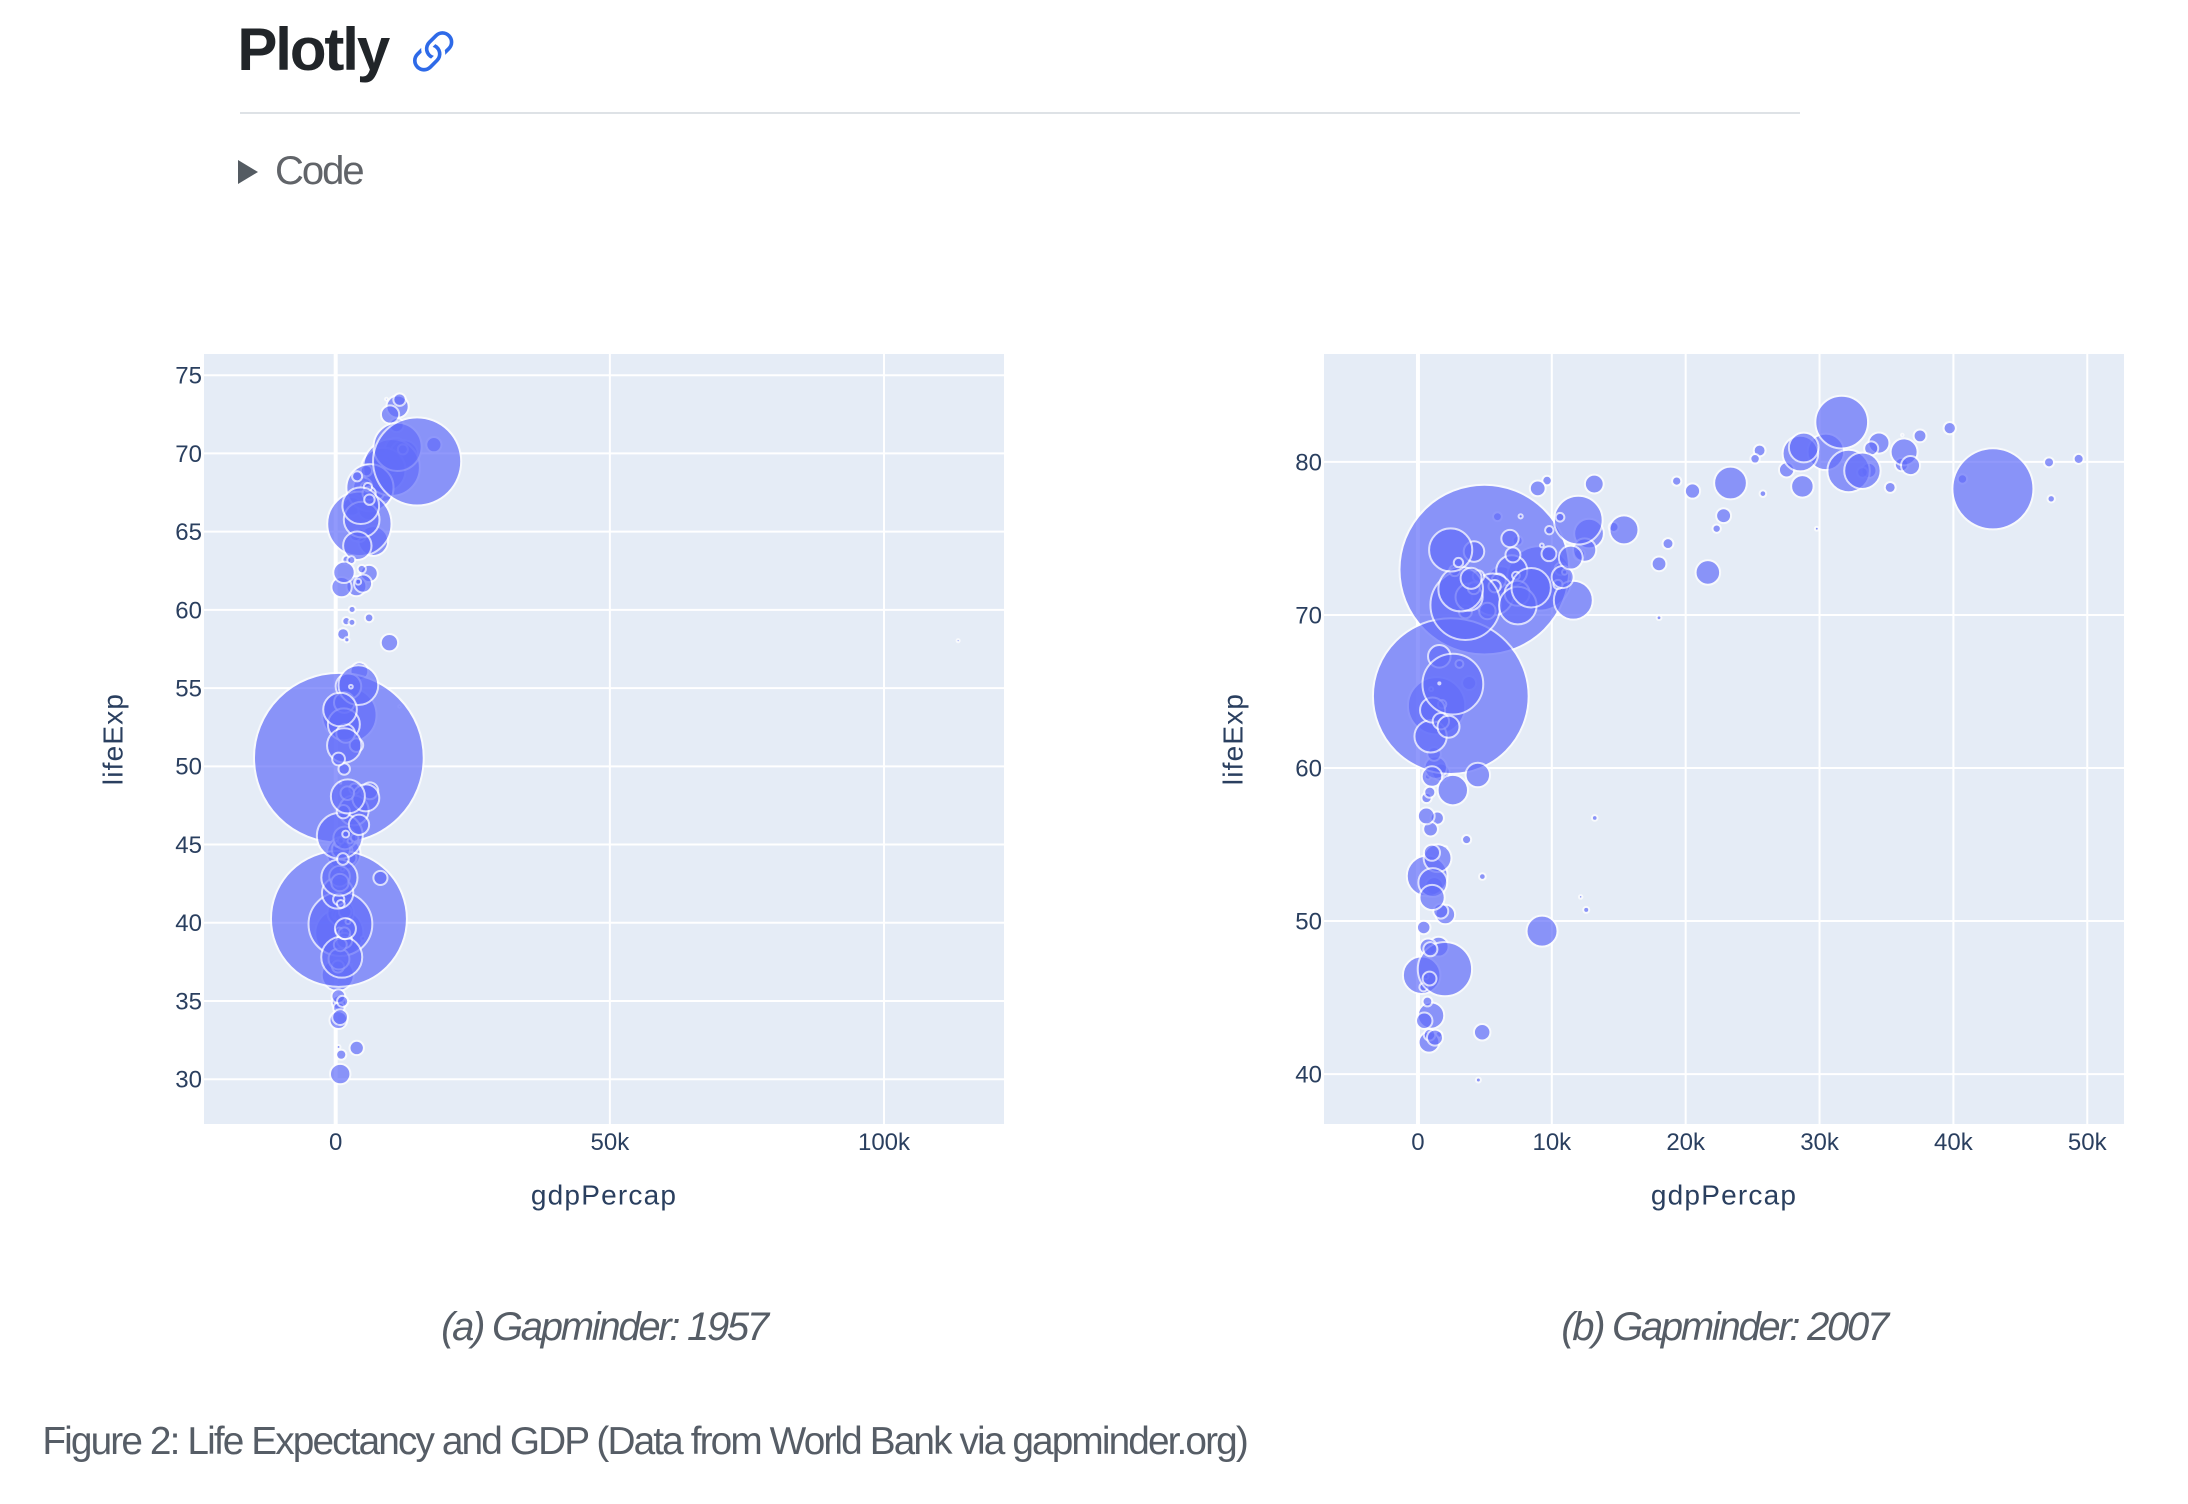  I want to click on svg-text: 30, so click(188, 1080).